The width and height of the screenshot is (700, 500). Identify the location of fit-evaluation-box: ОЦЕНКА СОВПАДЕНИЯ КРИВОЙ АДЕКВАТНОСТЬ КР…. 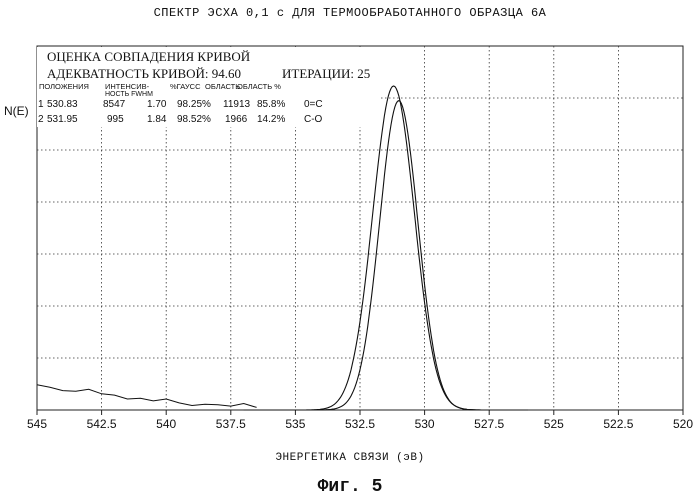
(208, 87).